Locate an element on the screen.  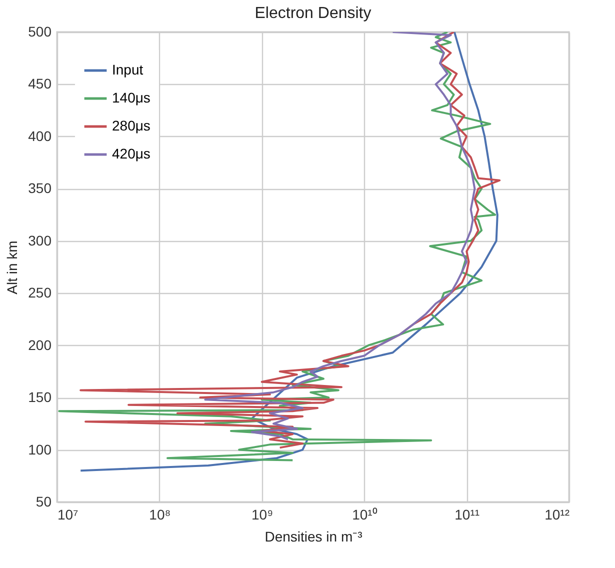
x-tick-label: 10⁷ is located at coordinates (68, 514).